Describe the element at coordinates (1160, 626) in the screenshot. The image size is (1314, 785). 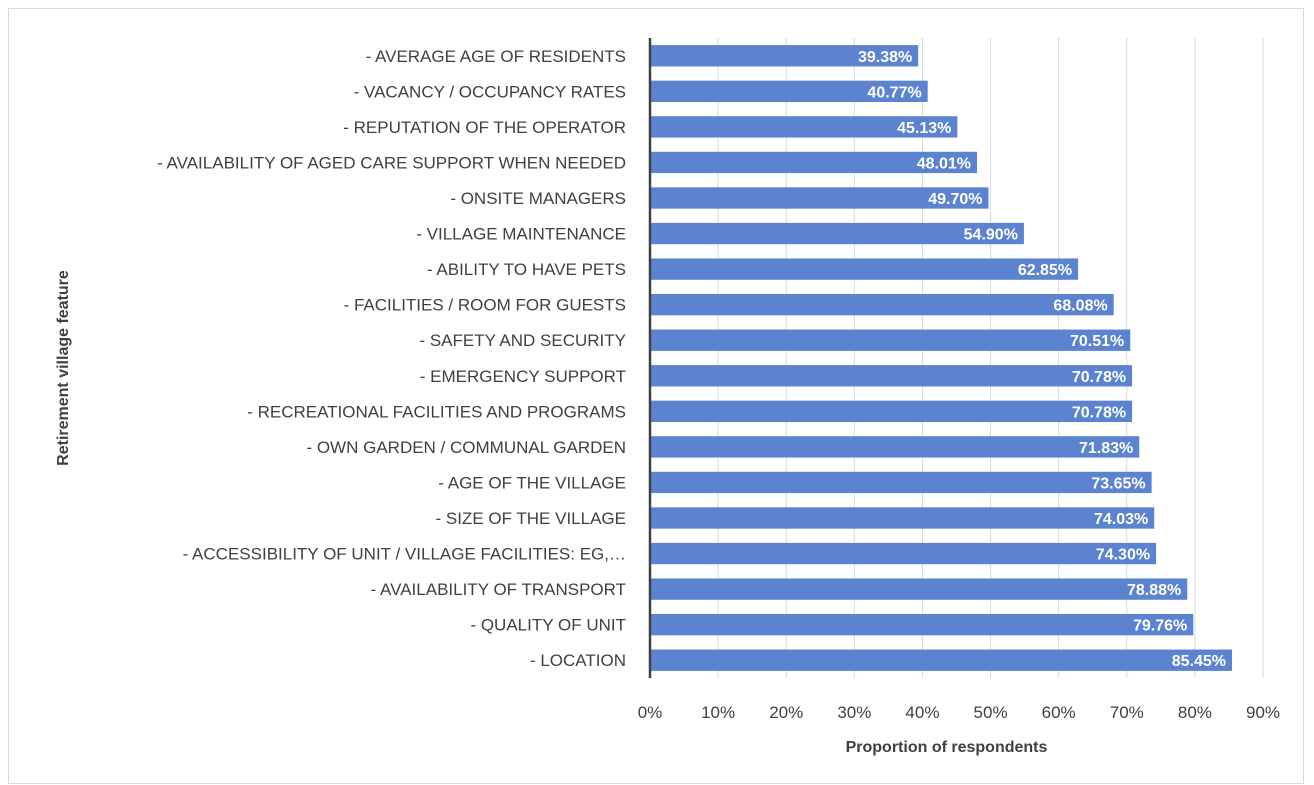
I see `data-label: 79.76%` at that location.